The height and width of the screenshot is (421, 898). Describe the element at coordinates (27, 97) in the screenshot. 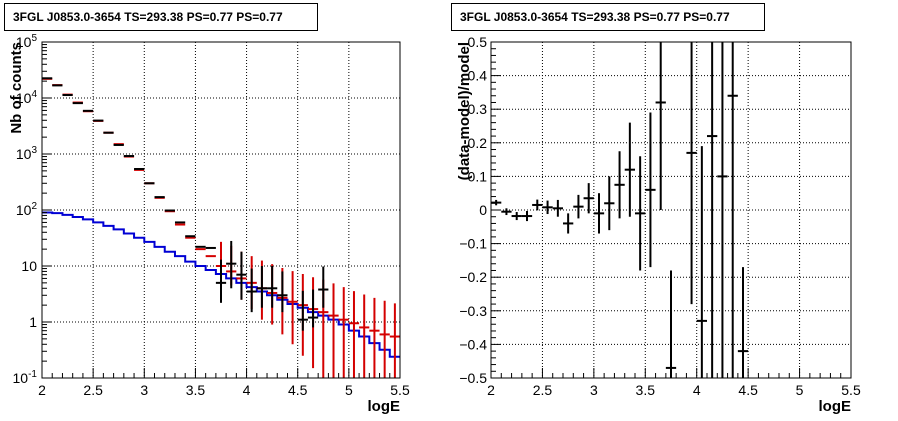

I see `y-tick-label: 10⁴` at that location.